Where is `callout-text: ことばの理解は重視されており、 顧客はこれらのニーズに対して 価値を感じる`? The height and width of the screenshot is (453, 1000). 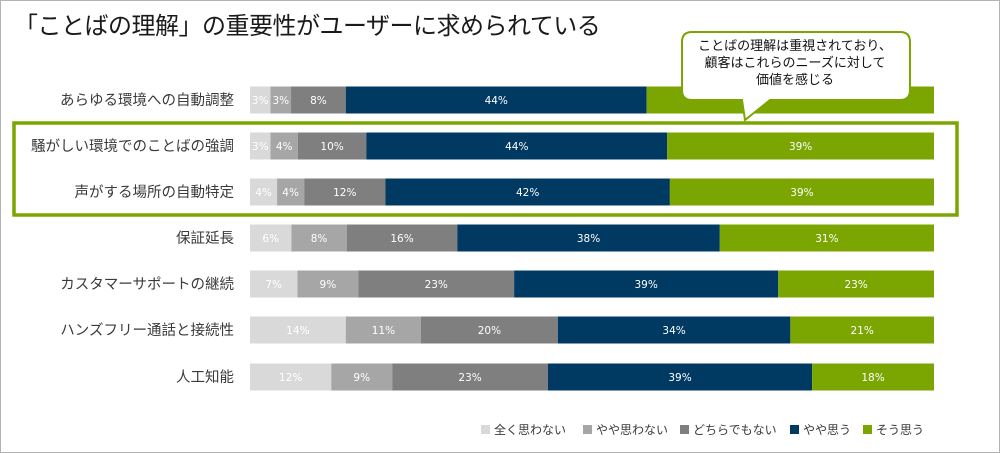 callout-text: ことばの理解は重視されており、 顧客はこれらのニーズに対して 価値を感じる is located at coordinates (795, 63).